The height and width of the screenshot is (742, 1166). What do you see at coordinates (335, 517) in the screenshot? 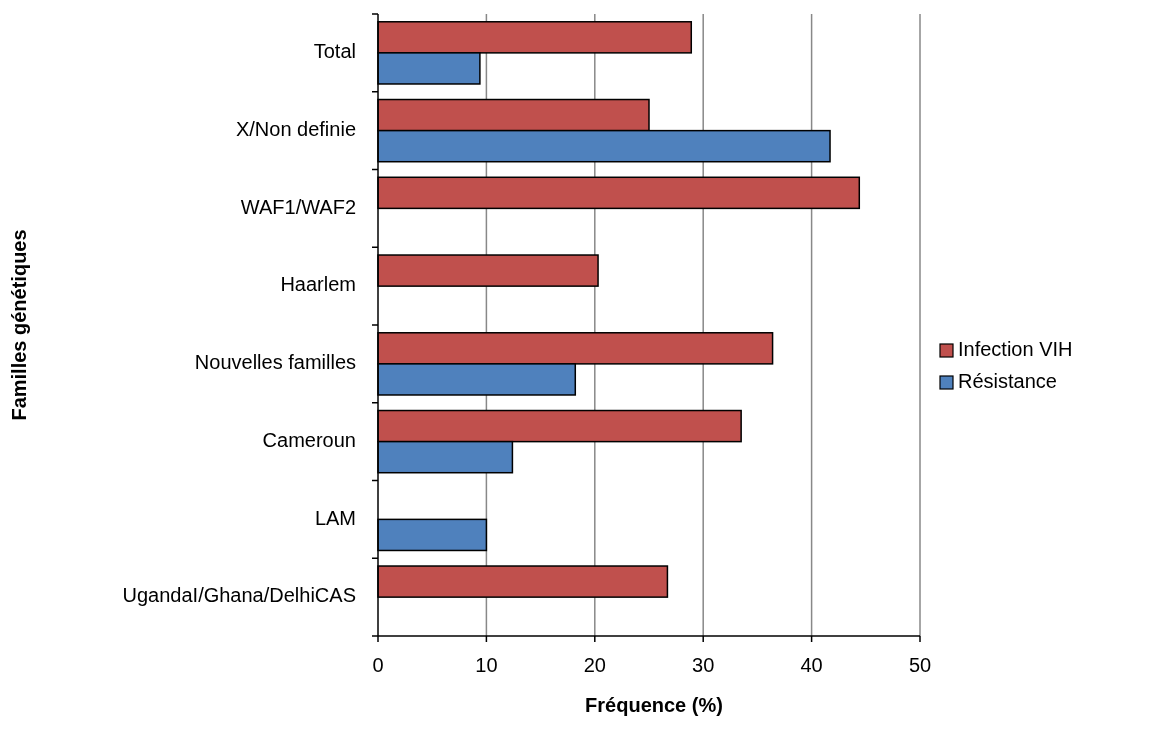
I see `y-tick-label: LAM` at bounding box center [335, 517].